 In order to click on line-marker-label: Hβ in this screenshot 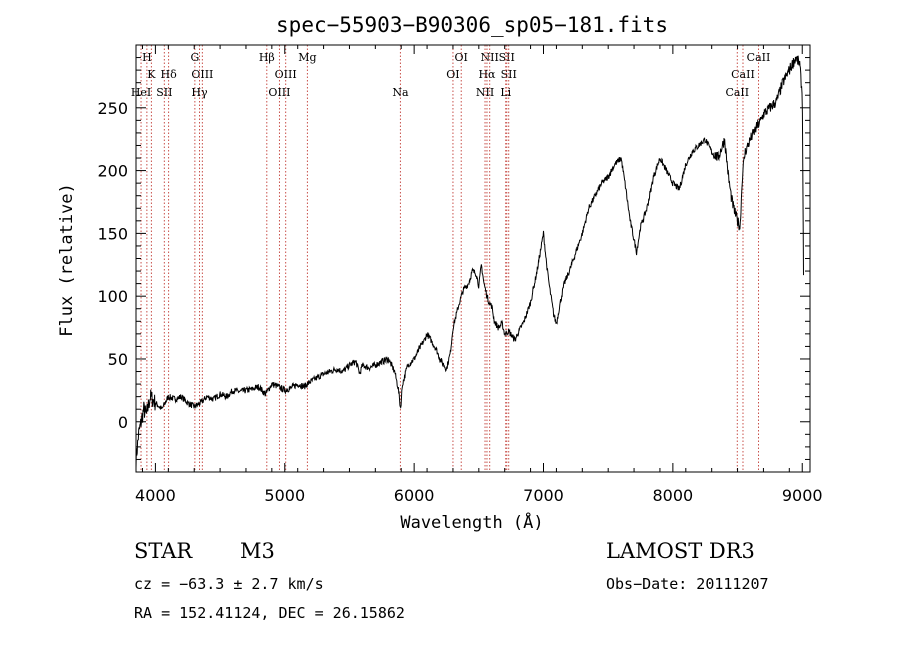, I will do `click(267, 57)`.